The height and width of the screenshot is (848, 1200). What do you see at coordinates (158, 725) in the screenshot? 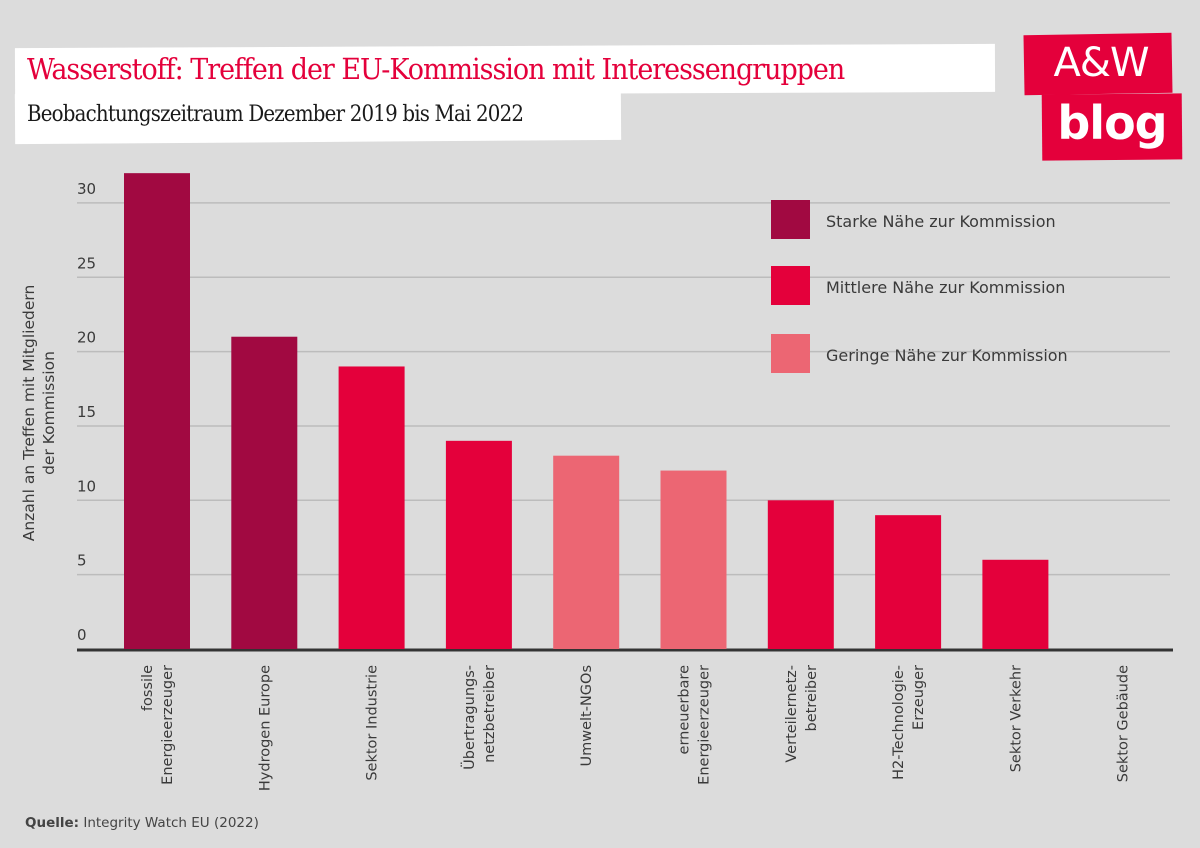
I see `x-tick-label: fossile Energieerzeuger` at bounding box center [158, 725].